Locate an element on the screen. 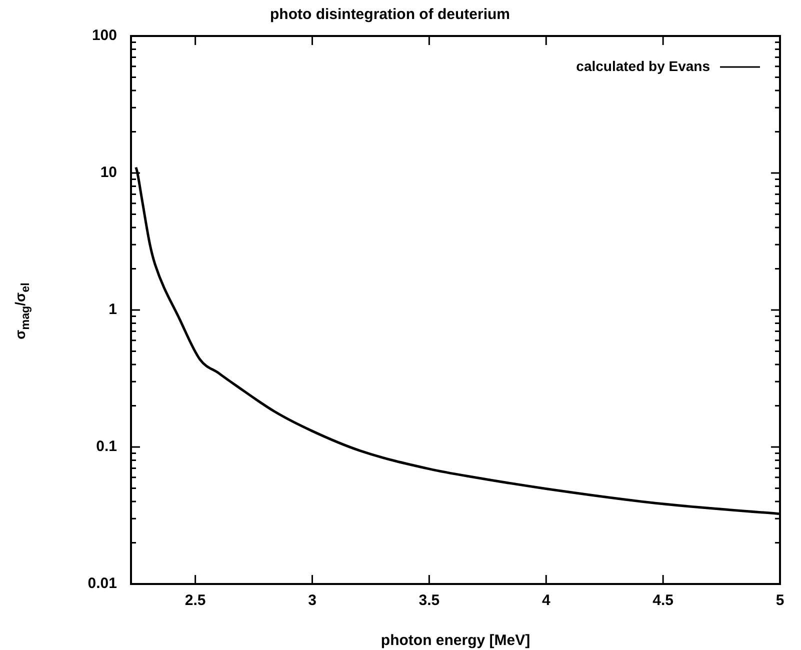 This screenshot has height=650, width=801. chart-title: photo disintegration of deuterium is located at coordinates (390, 15).